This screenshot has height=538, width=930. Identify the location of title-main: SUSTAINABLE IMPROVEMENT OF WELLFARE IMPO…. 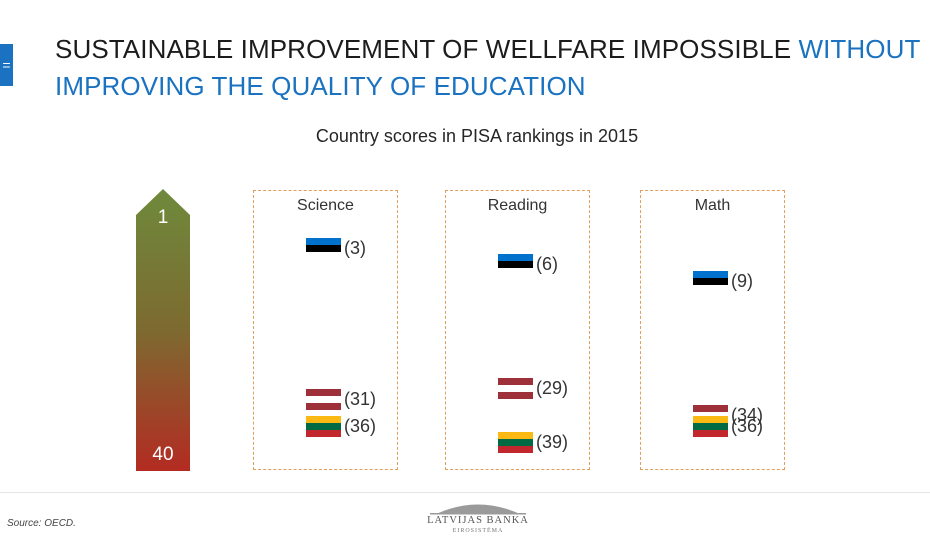
(427, 49).